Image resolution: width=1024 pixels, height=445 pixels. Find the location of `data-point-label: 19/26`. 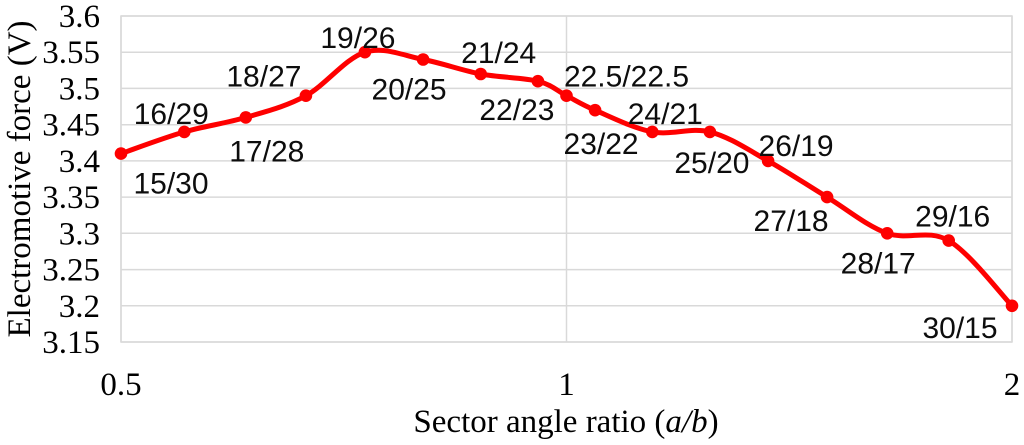

data-point-label: 19/26 is located at coordinates (357, 38).